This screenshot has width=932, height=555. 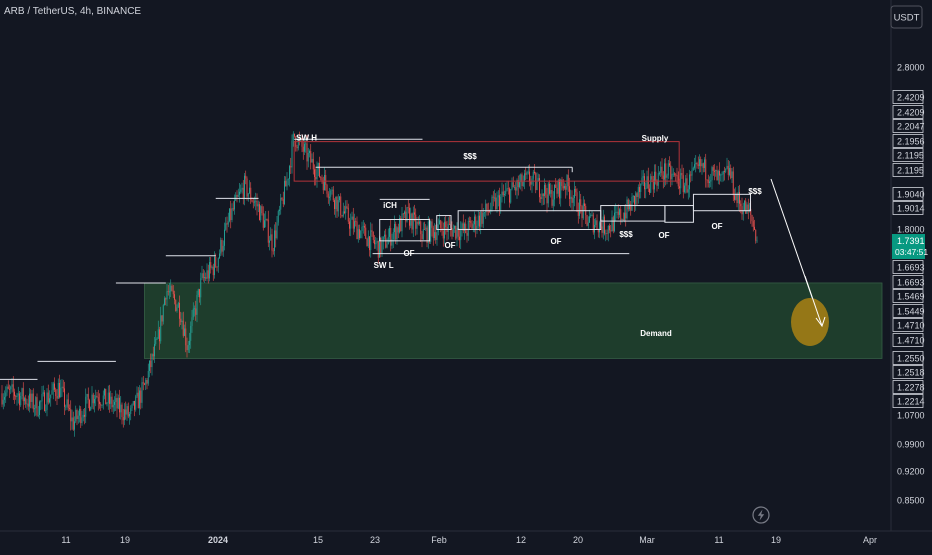 I want to click on annotation-supply: Supply, so click(x=655, y=138).